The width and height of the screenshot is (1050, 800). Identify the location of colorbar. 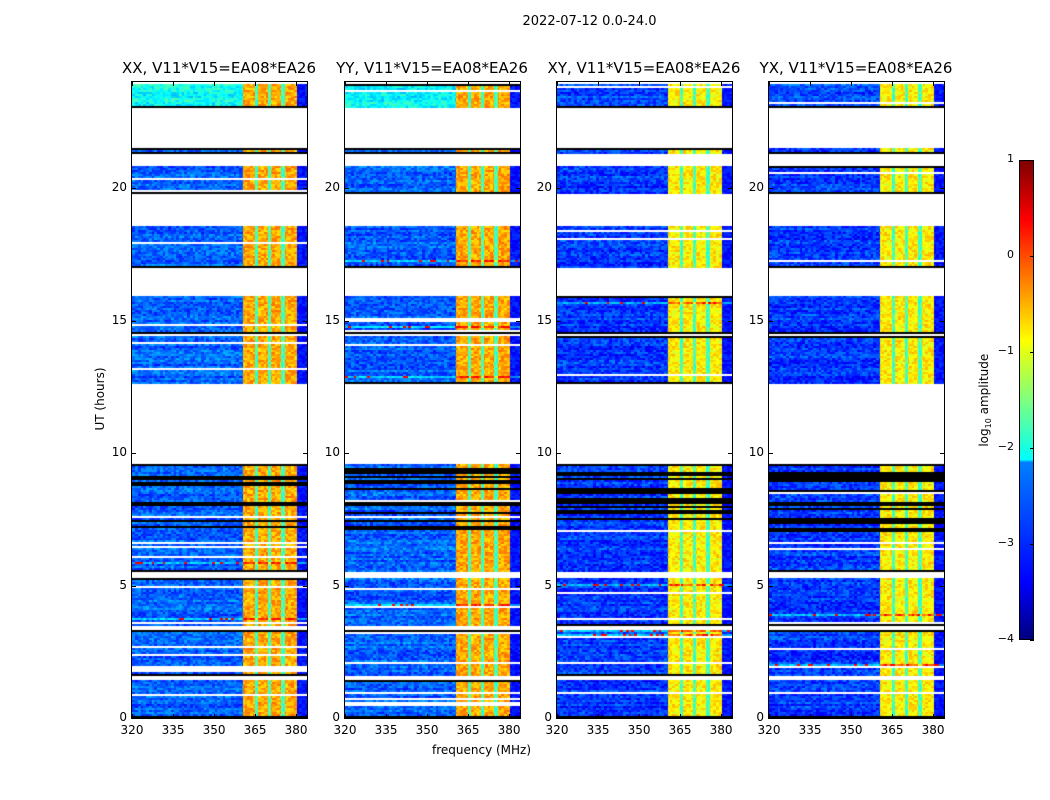
(1026, 400).